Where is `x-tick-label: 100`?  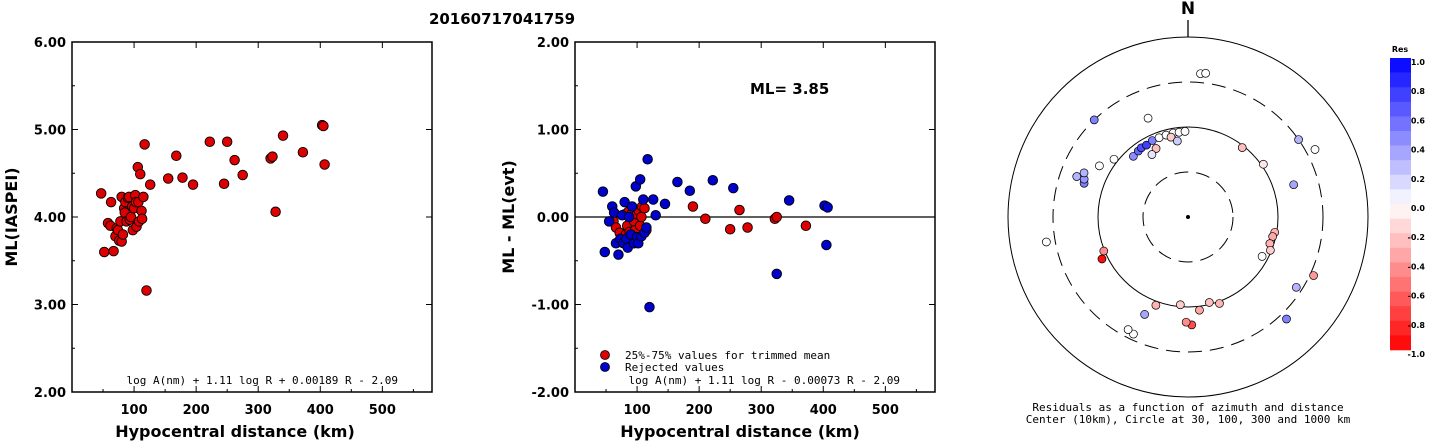
x-tick-label: 100 is located at coordinates (636, 410).